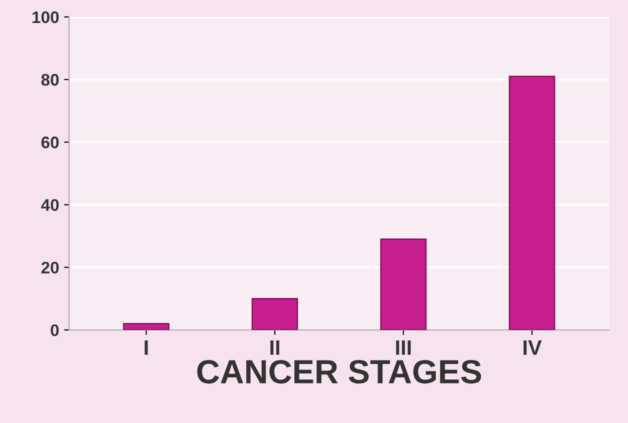  Describe the element at coordinates (146, 347) in the screenshot. I see `x-tick-label: I` at that location.